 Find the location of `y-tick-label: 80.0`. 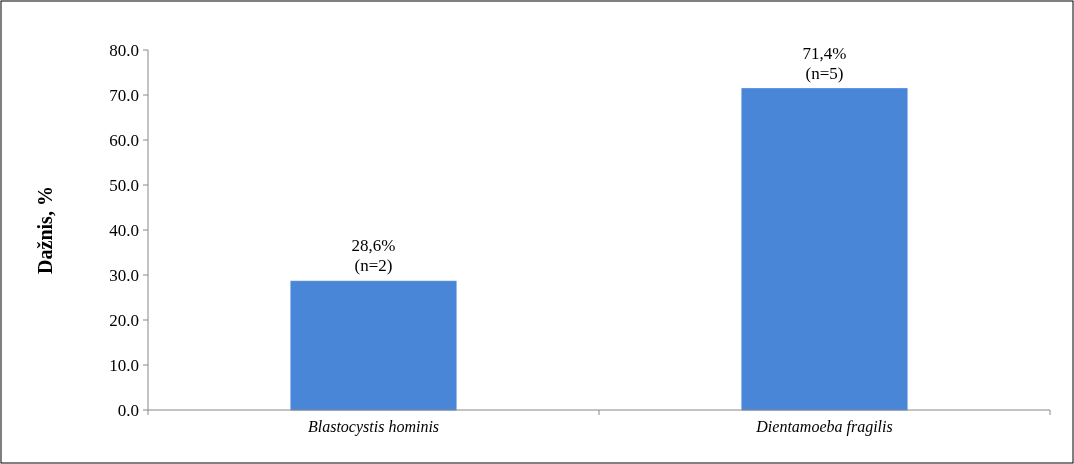

y-tick-label: 80.0 is located at coordinates (124, 50).